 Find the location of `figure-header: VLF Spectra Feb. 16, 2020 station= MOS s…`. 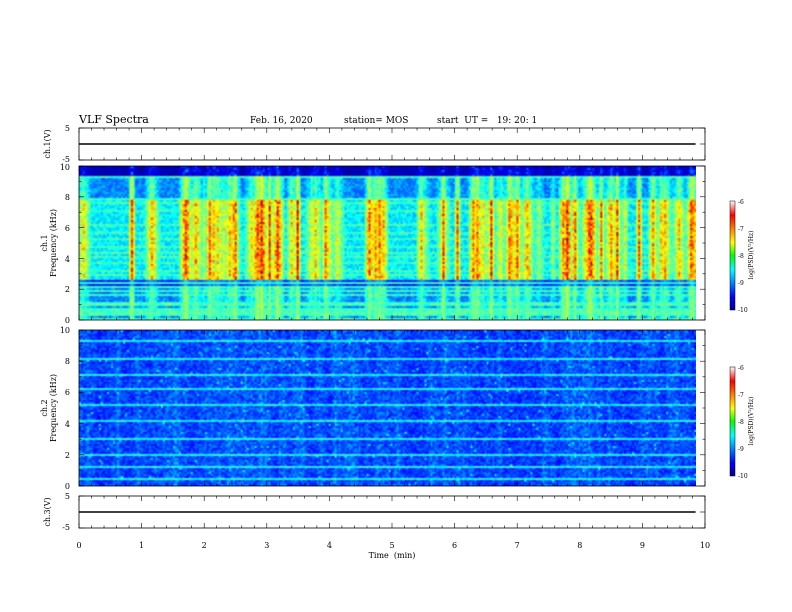

figure-header: VLF Spectra Feb. 16, 2020 station= MOS s… is located at coordinates (307, 119).